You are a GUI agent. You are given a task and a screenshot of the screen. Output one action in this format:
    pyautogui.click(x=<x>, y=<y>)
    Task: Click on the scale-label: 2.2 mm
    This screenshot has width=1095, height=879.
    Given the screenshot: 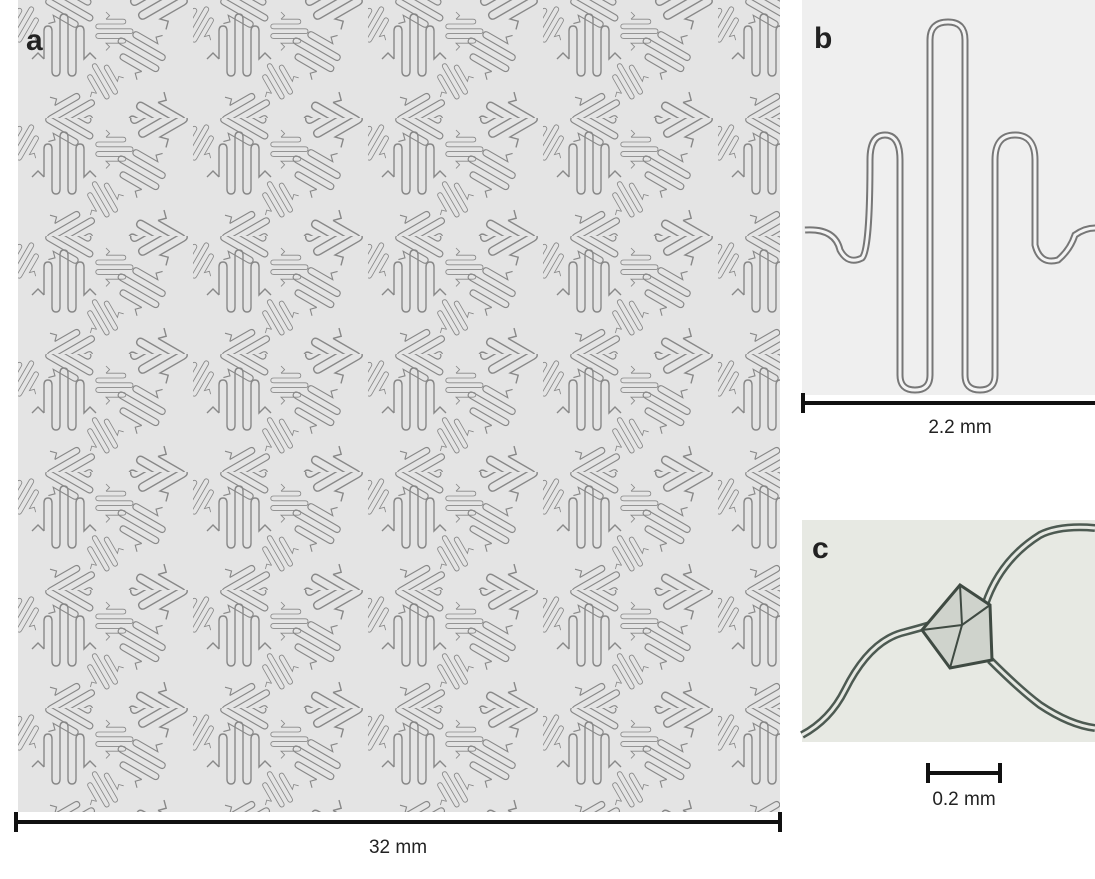 What is the action you would take?
    pyautogui.click(x=959, y=427)
    